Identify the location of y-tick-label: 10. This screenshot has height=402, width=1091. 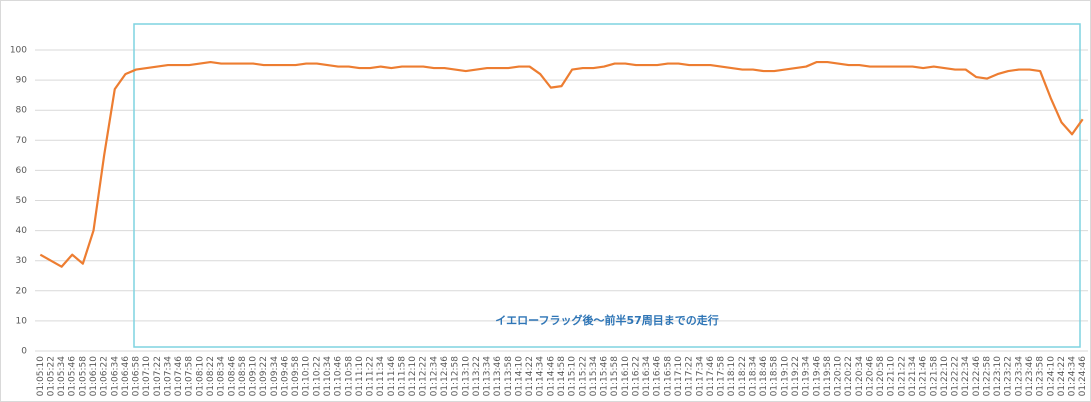
(22, 321).